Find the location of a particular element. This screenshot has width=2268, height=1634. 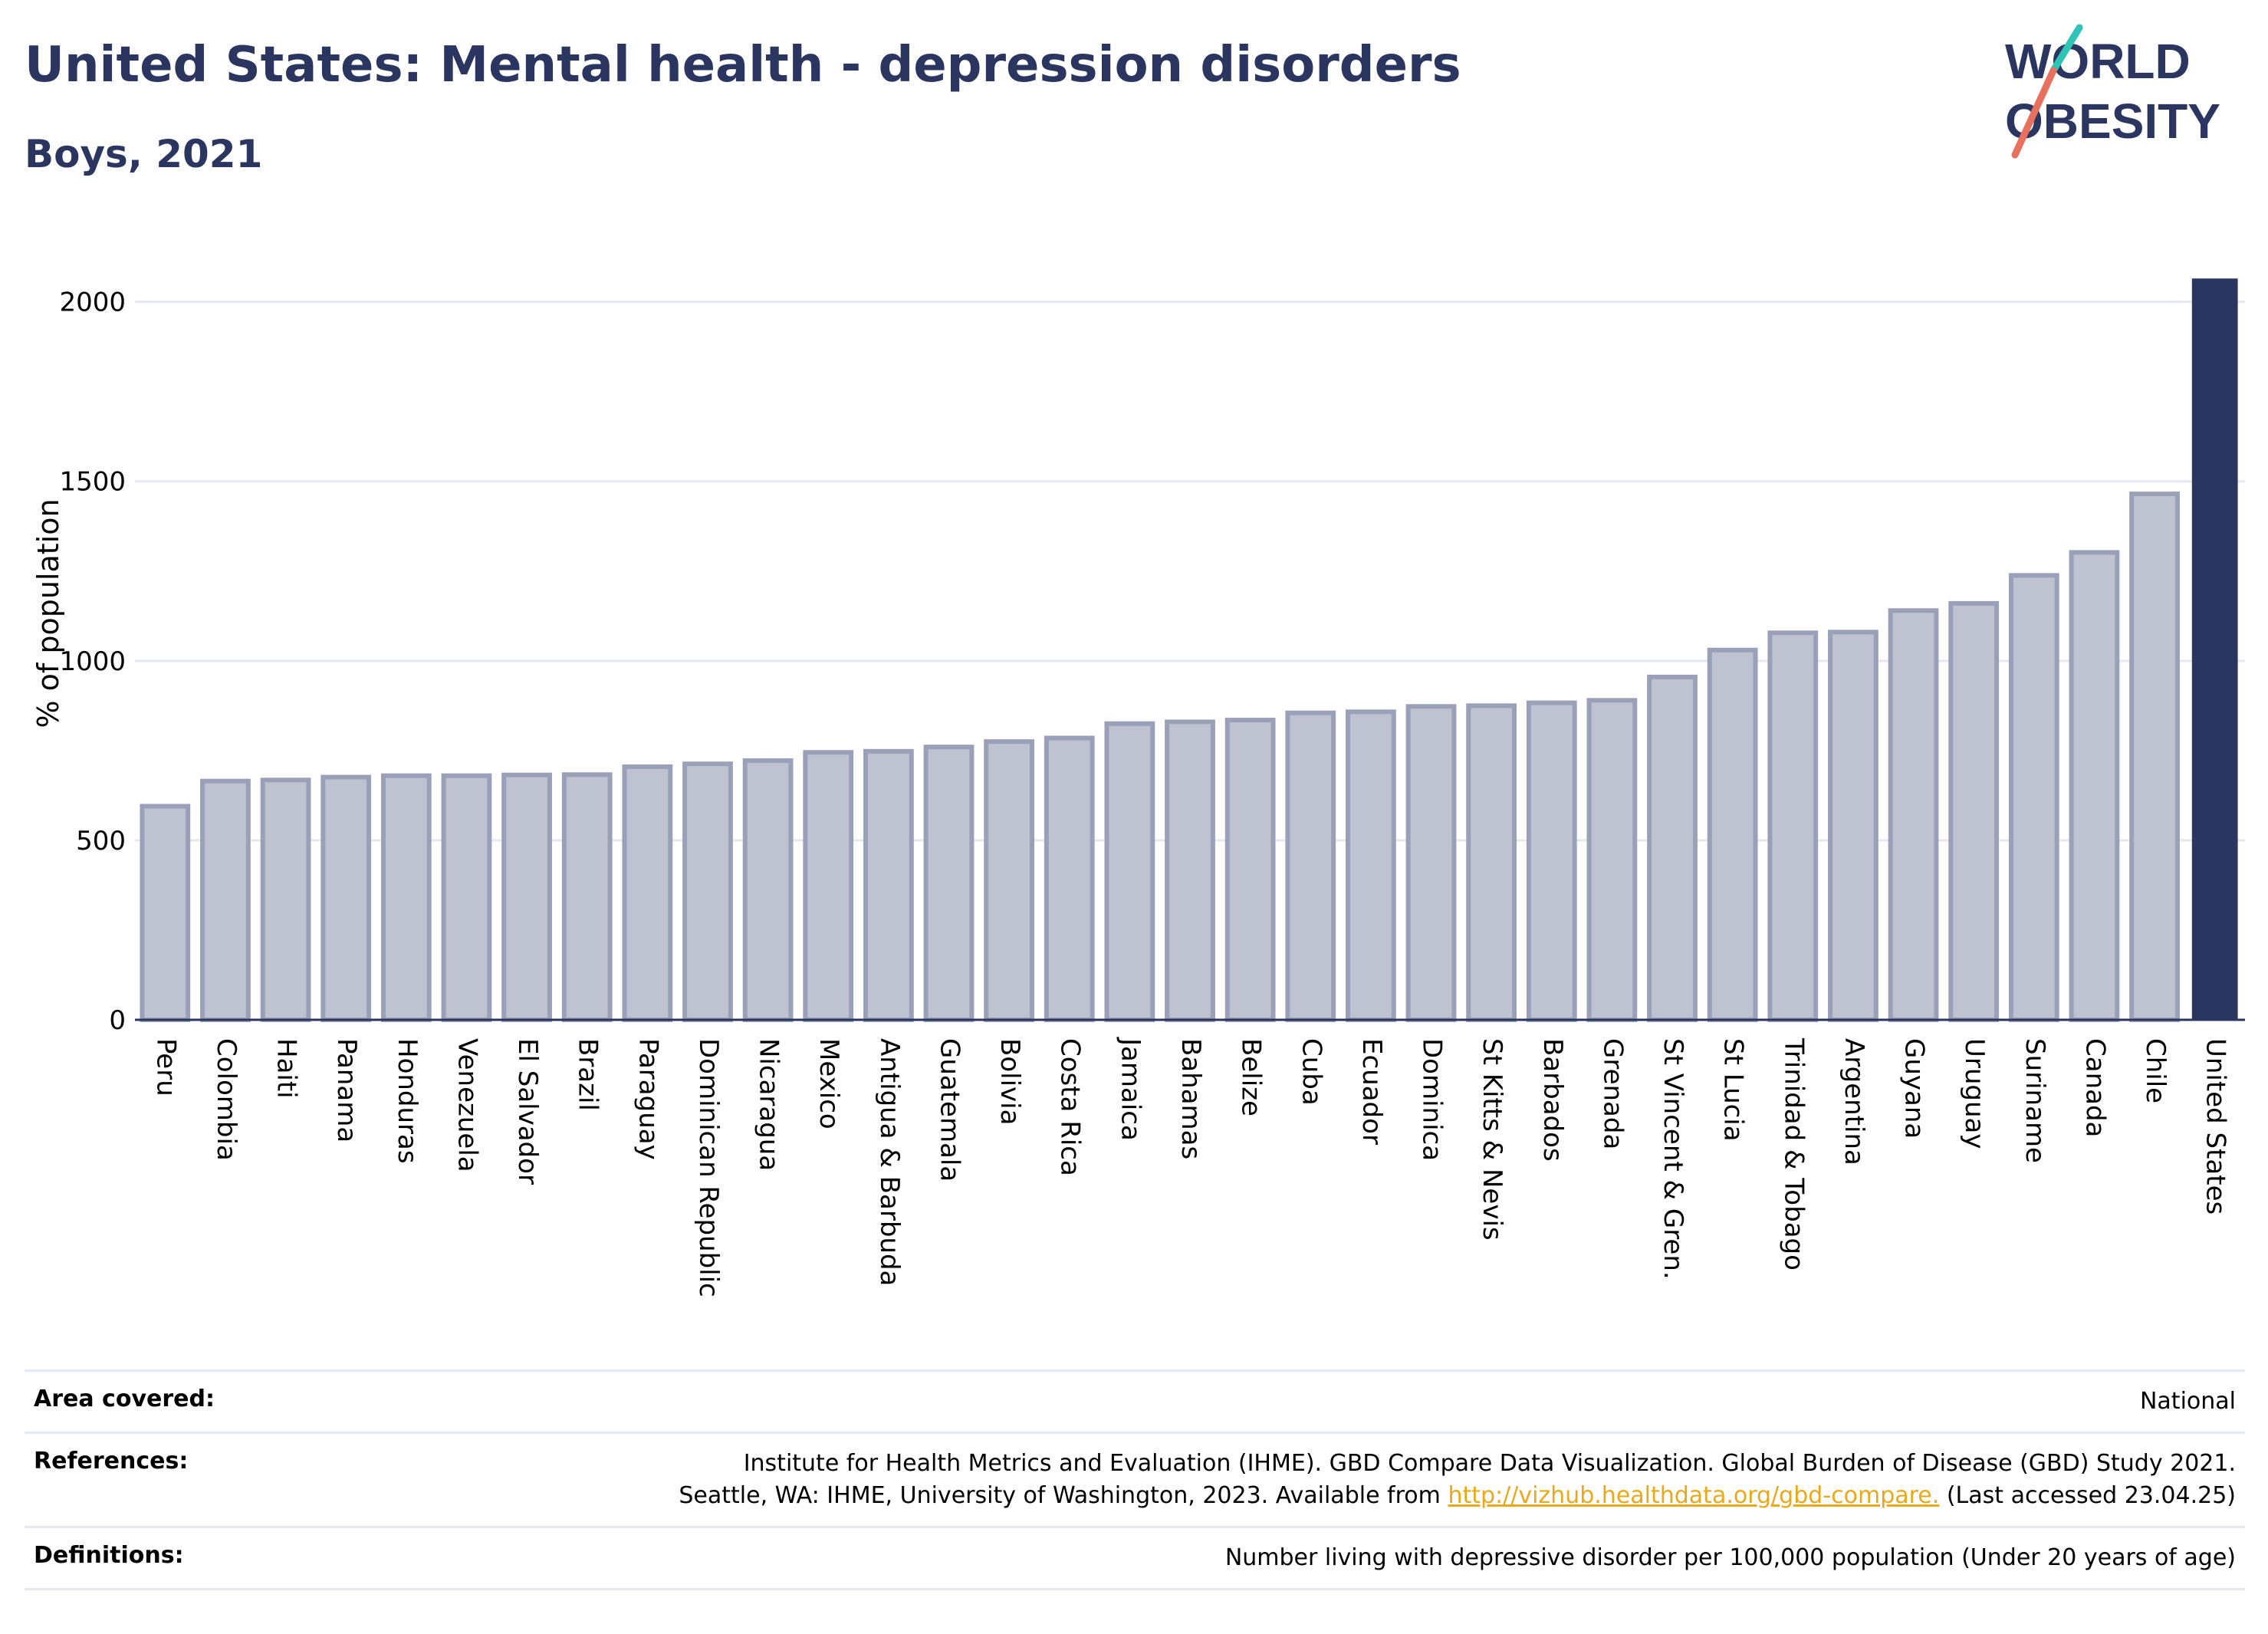

x-tick-label: Guatemala is located at coordinates (949, 1110).